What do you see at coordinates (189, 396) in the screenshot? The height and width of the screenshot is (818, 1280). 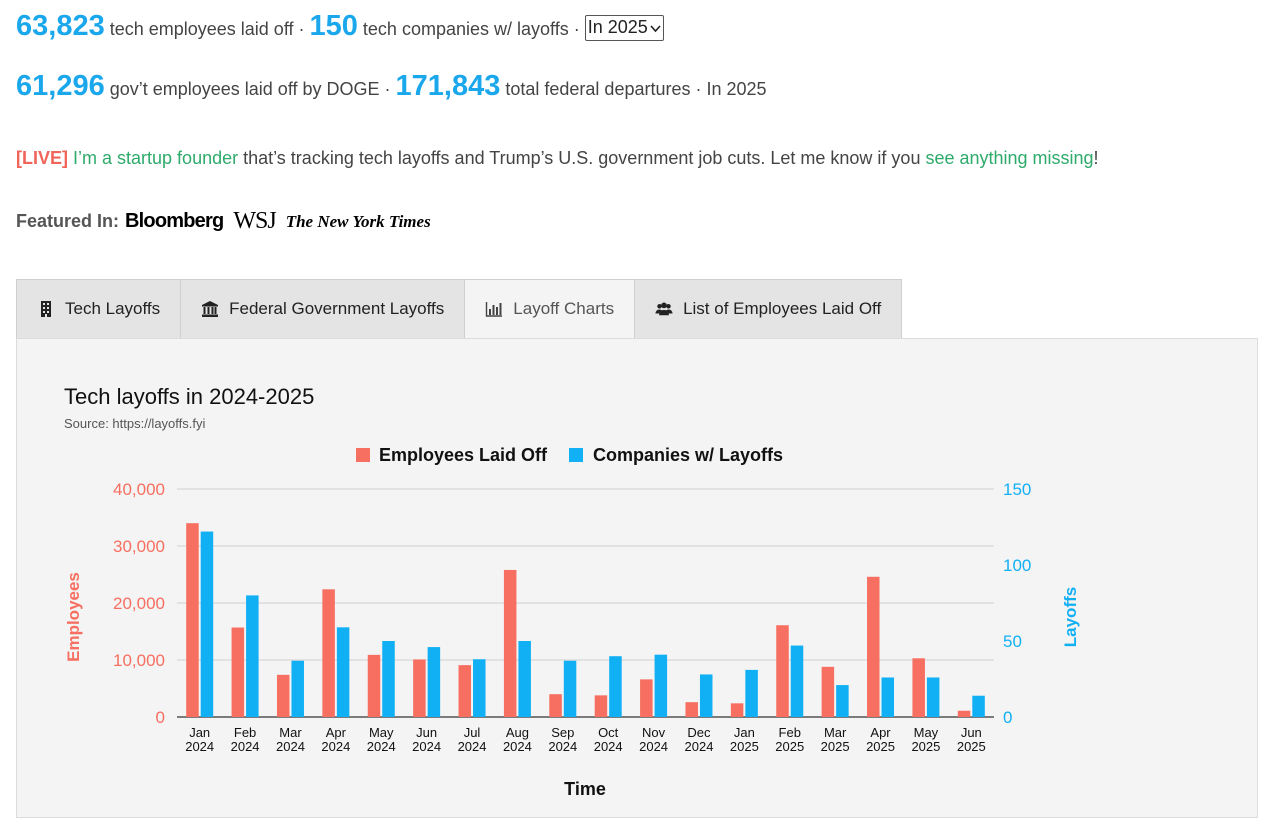 I see `chart-title: Tech layoffs in 2024-2025` at bounding box center [189, 396].